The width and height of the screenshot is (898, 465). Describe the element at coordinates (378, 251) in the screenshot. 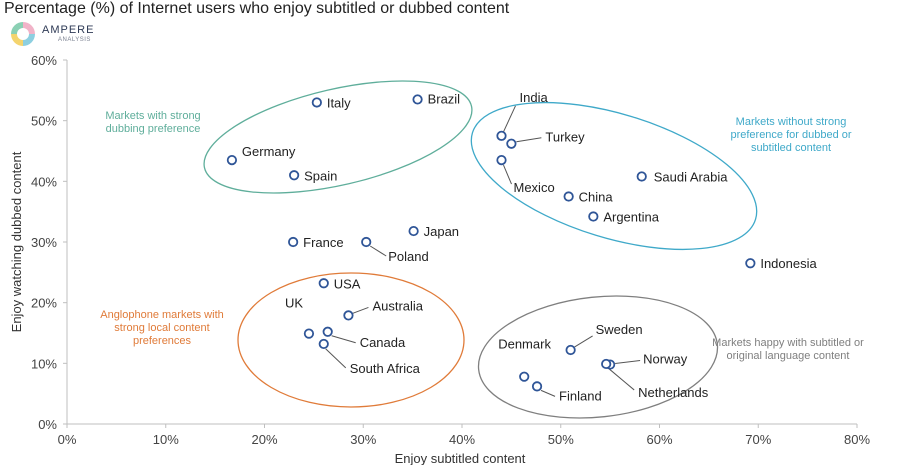

I see `leader-line-poland` at that location.